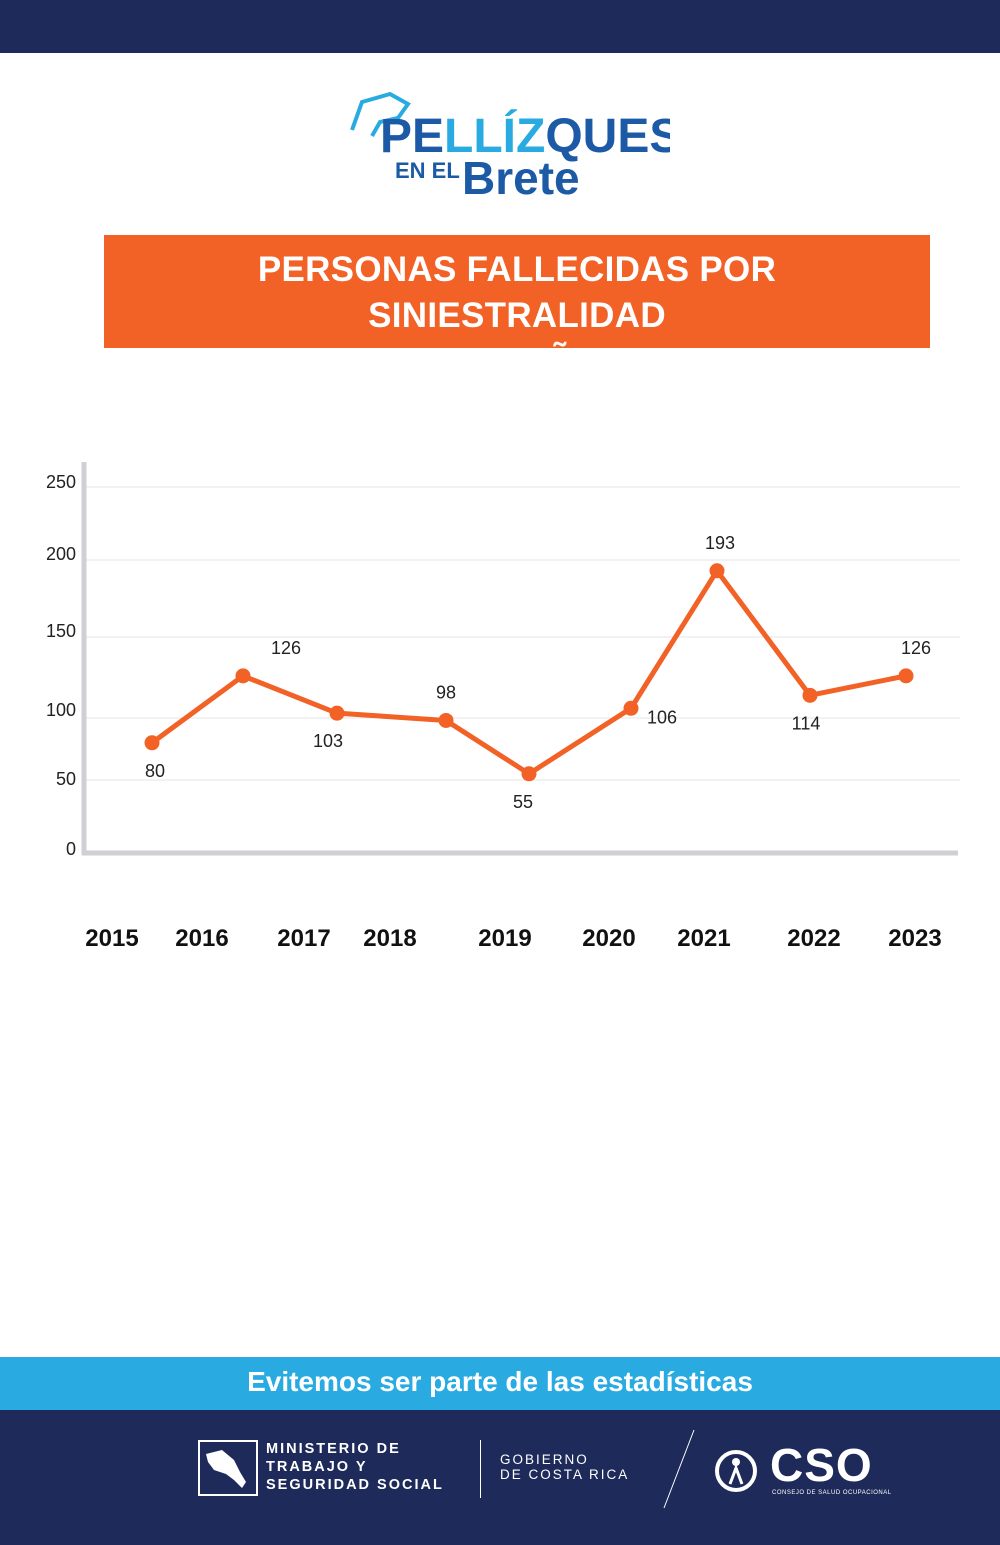 The image size is (1000, 1545). Describe the element at coordinates (504, 938) in the screenshot. I see `x-tick-label: 2019` at that location.